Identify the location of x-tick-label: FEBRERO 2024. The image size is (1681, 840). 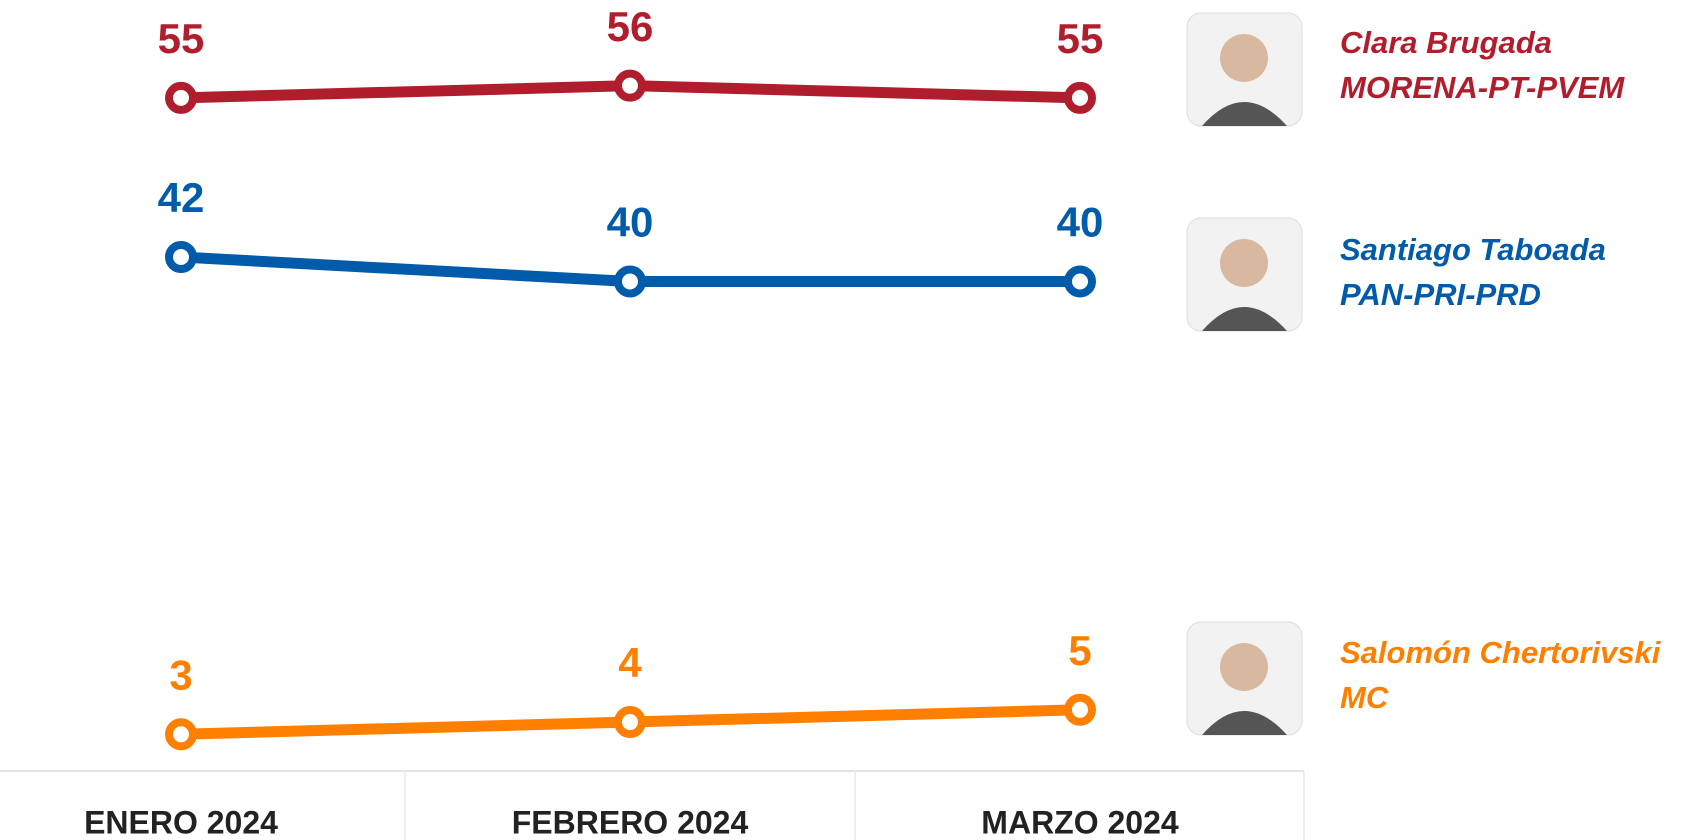
(630, 822).